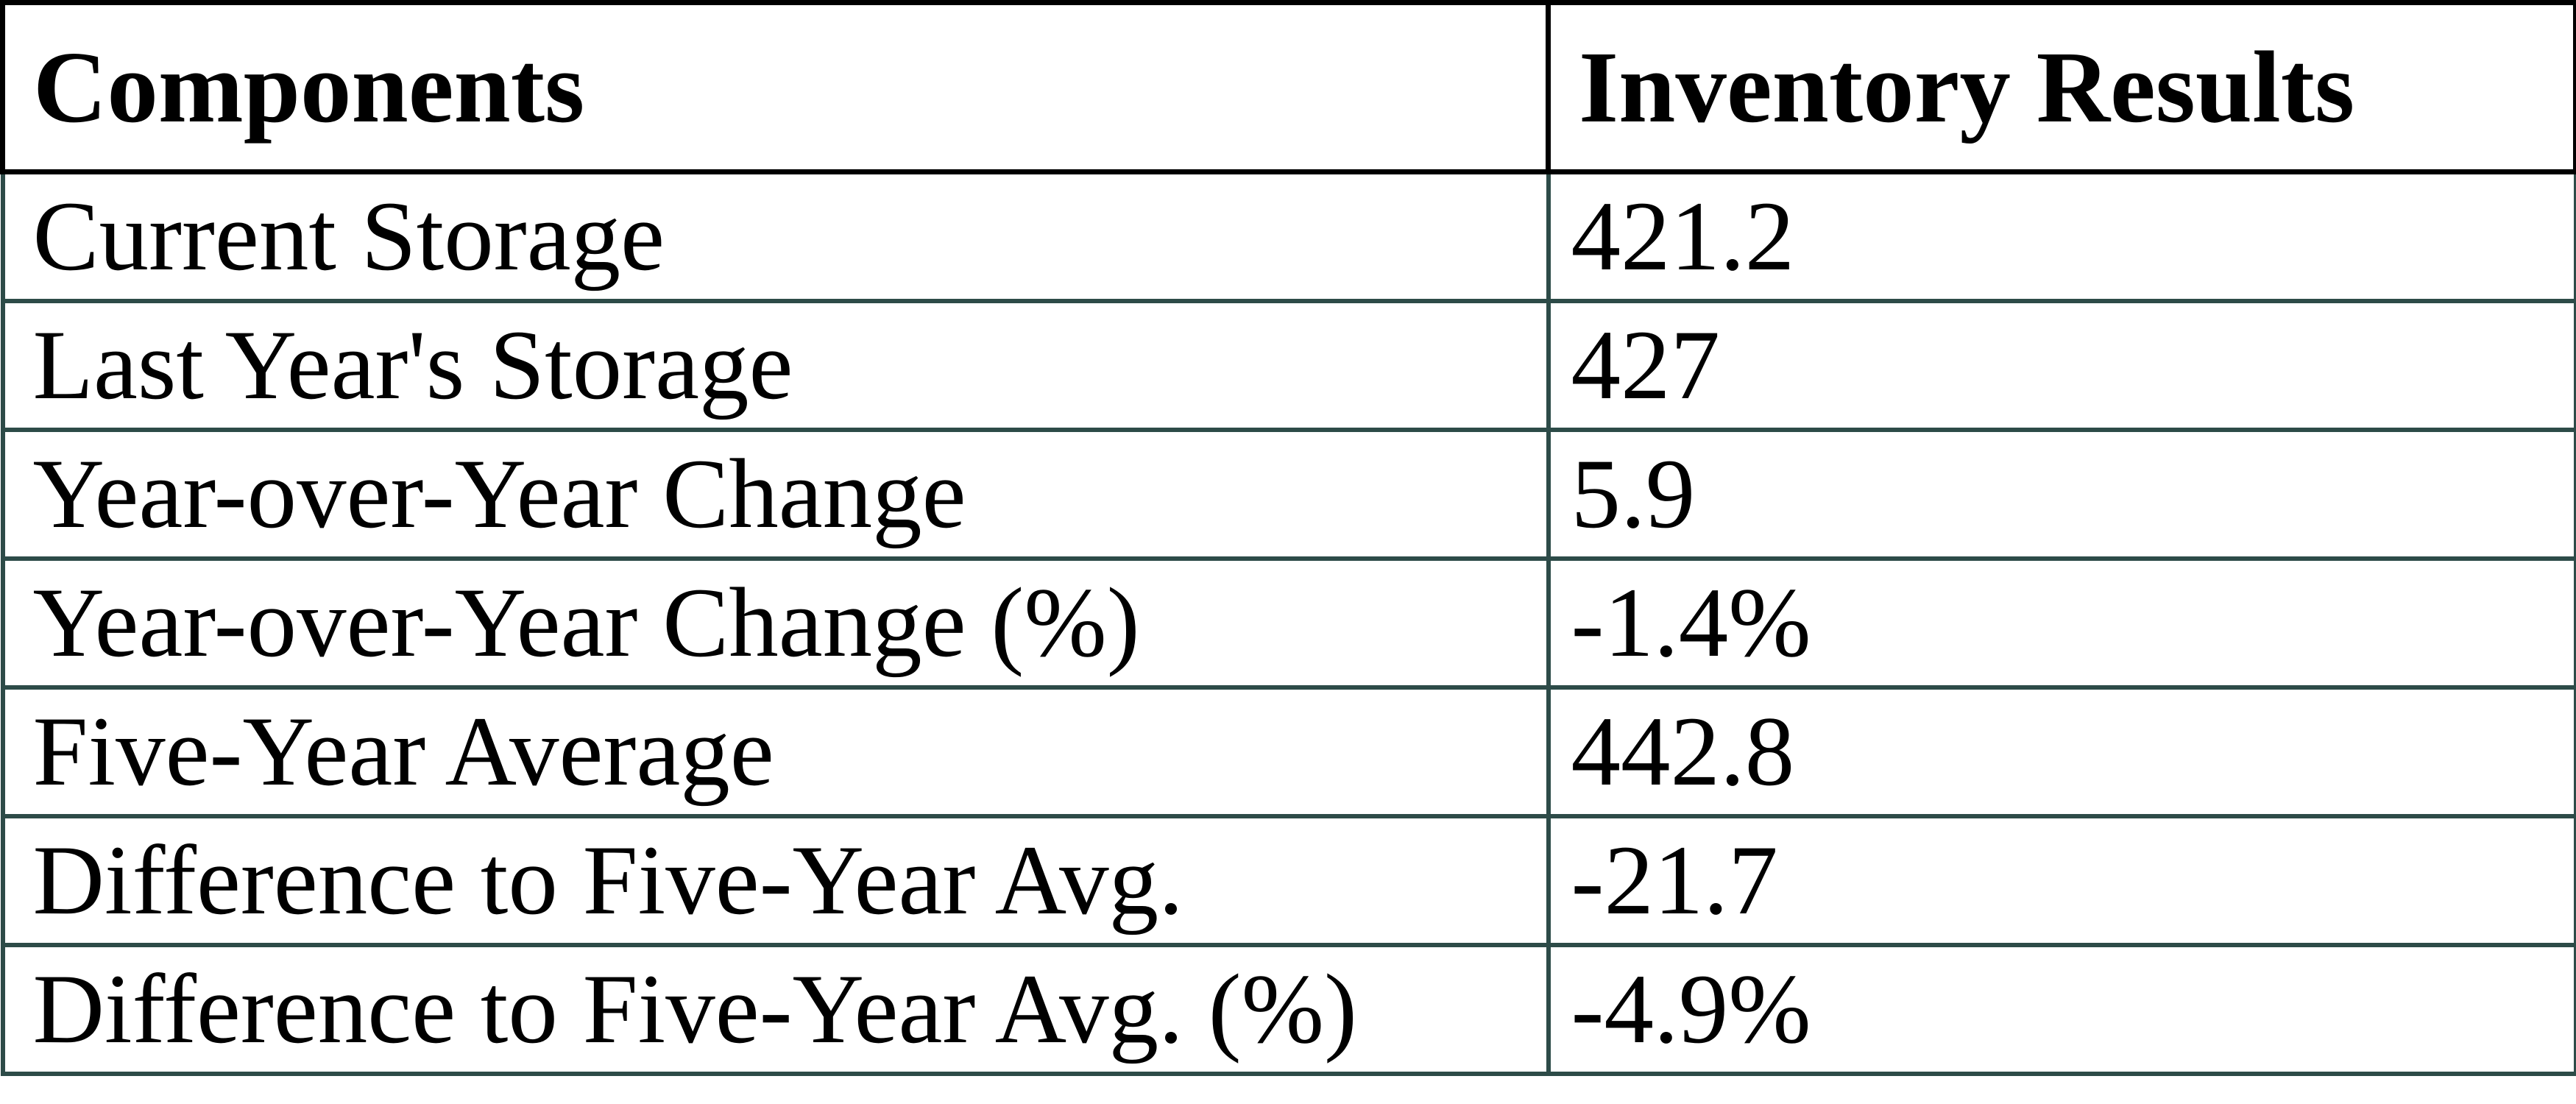 The width and height of the screenshot is (2576, 1104). Describe the element at coordinates (775, 623) in the screenshot. I see `row-label-yoy-change-pct: Year-over-Year Change (%)` at that location.